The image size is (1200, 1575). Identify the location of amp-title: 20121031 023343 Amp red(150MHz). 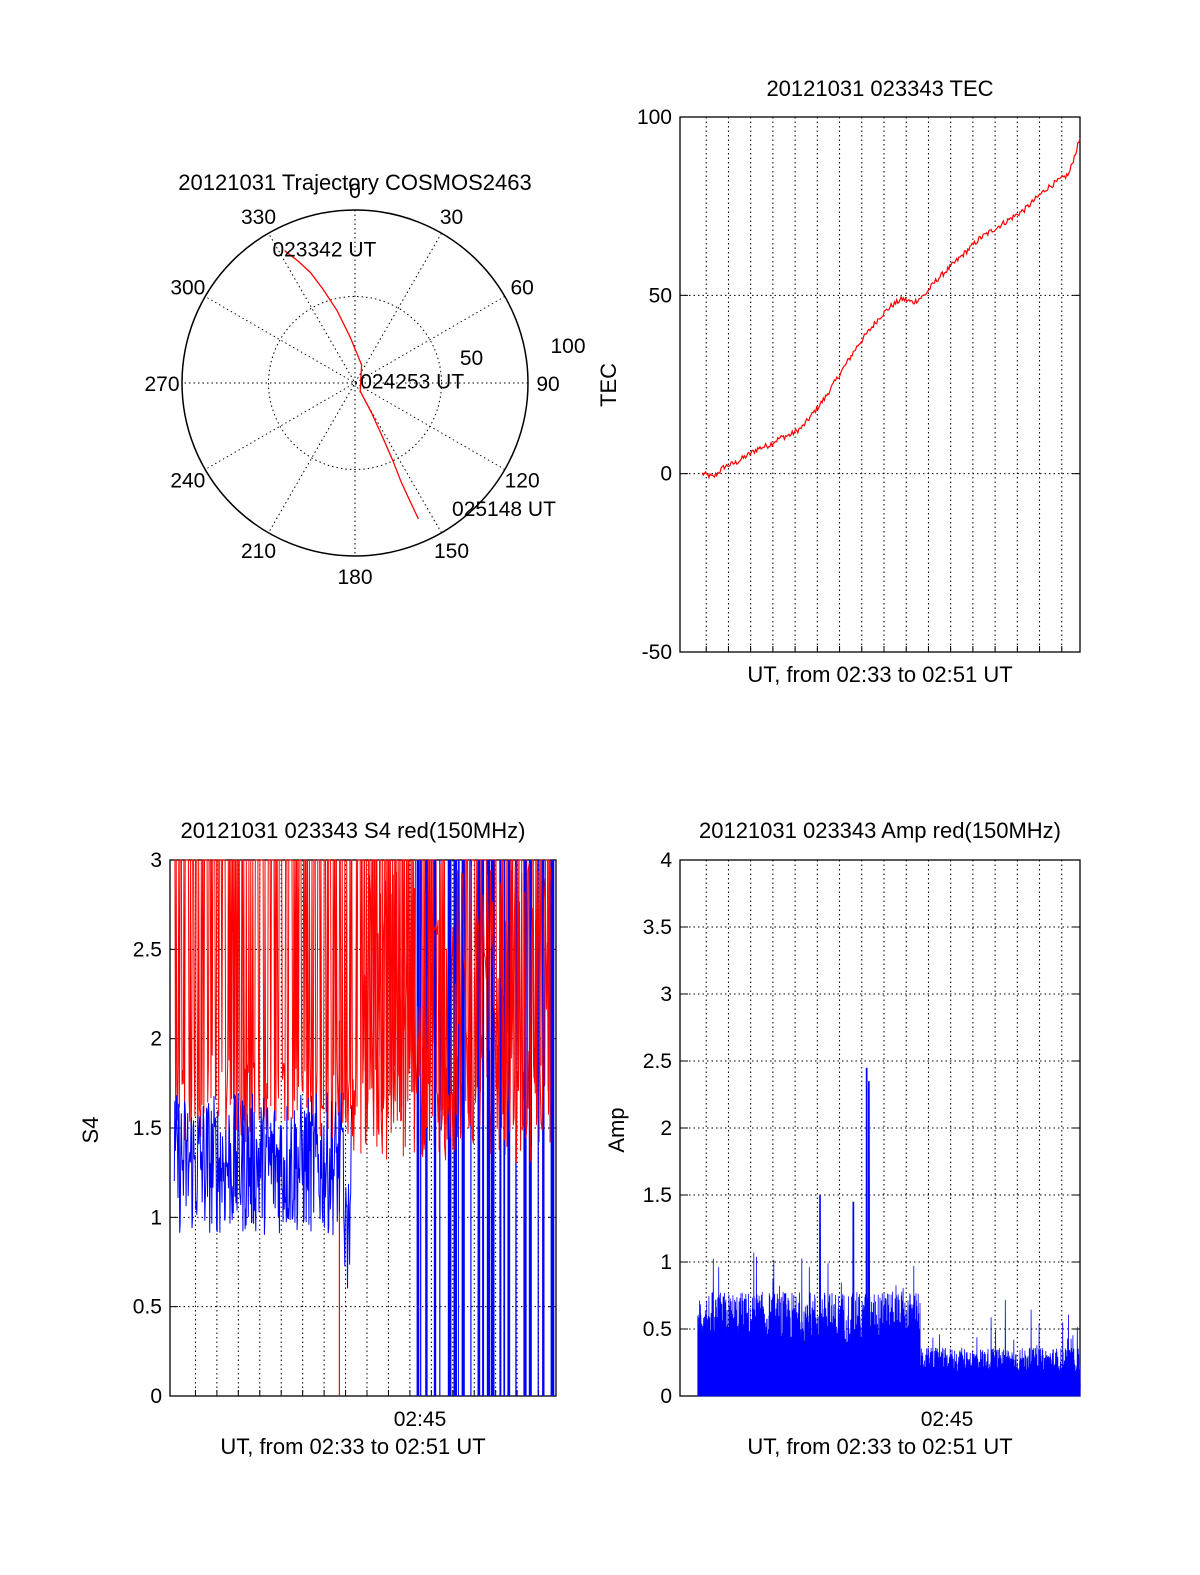
(880, 830).